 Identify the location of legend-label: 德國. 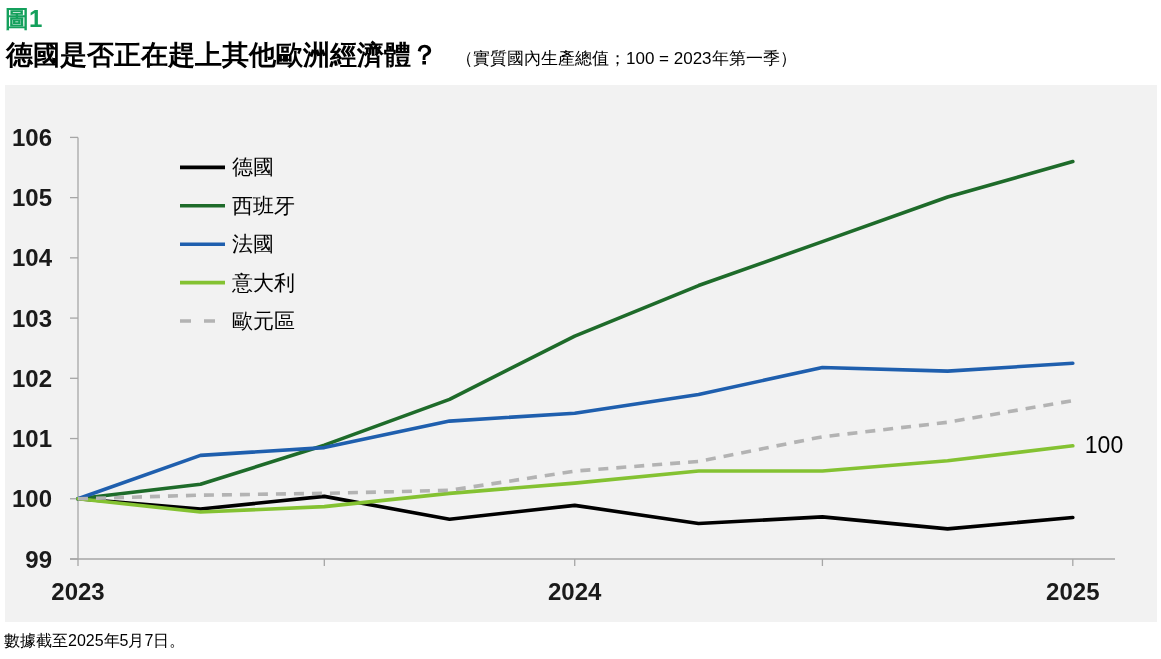
(253, 167).